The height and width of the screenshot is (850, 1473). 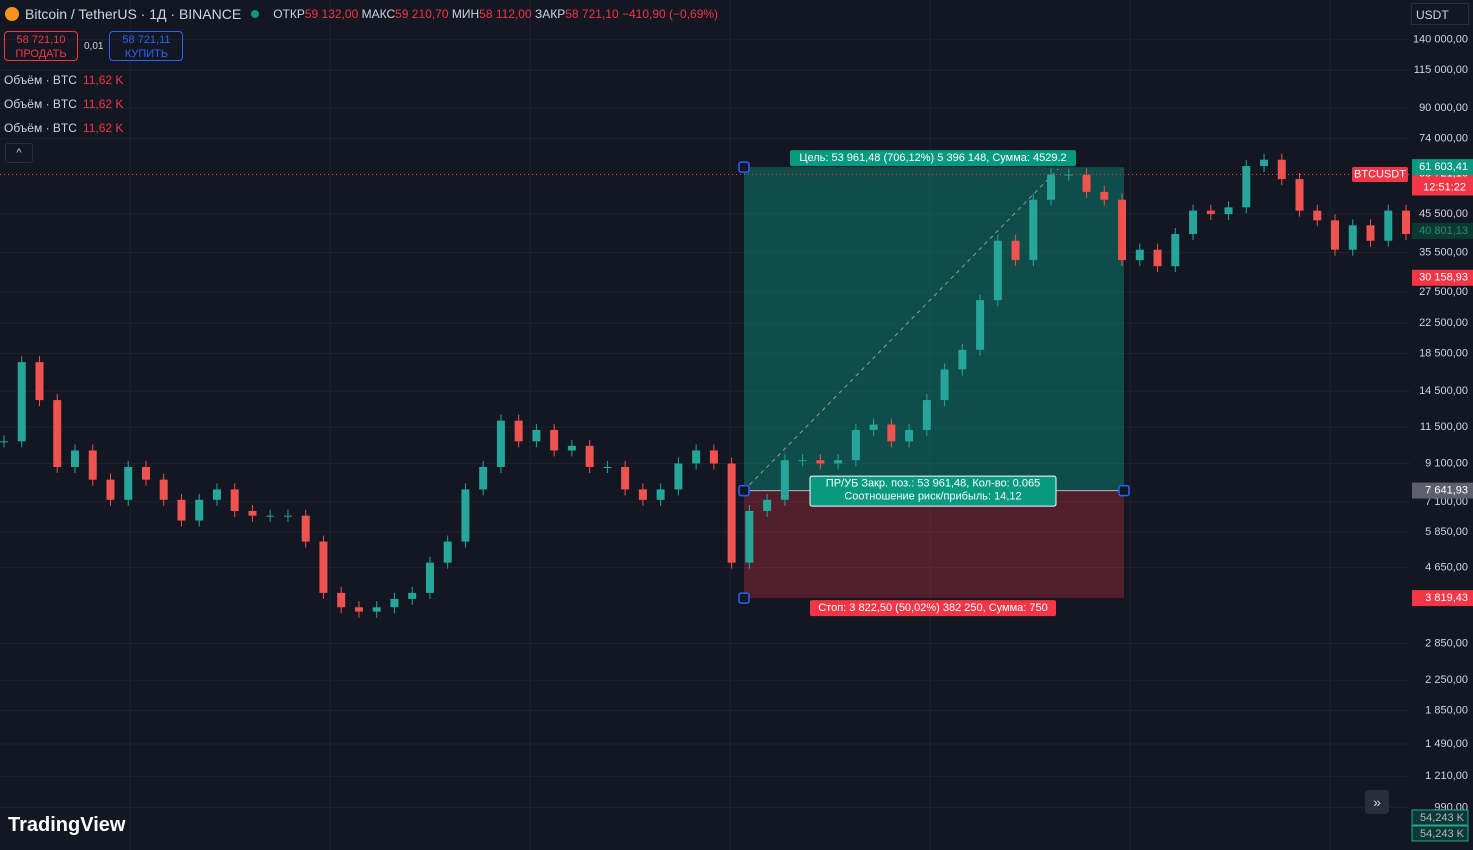 I want to click on y-tick-label: 74 000,00, so click(x=1443, y=139).